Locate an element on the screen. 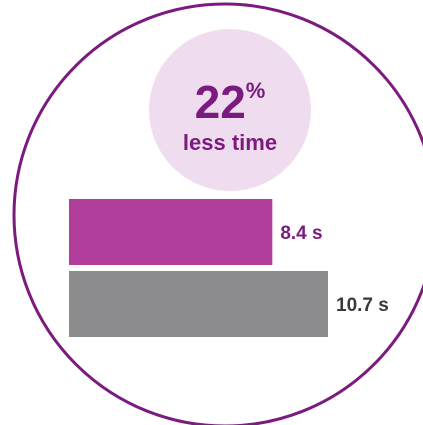  percent-reduction: 22% is located at coordinates (230, 102).